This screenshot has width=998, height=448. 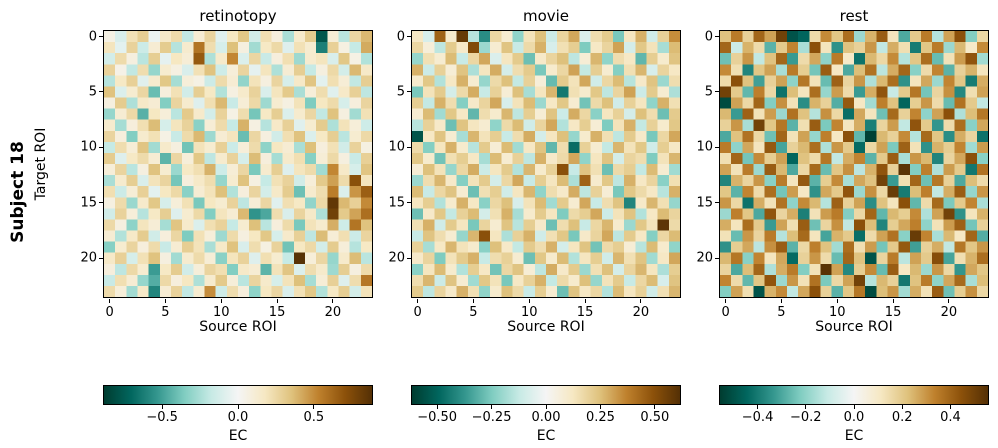 What do you see at coordinates (314, 417) in the screenshot?
I see `colorbar-tick-label: 0.5` at bounding box center [314, 417].